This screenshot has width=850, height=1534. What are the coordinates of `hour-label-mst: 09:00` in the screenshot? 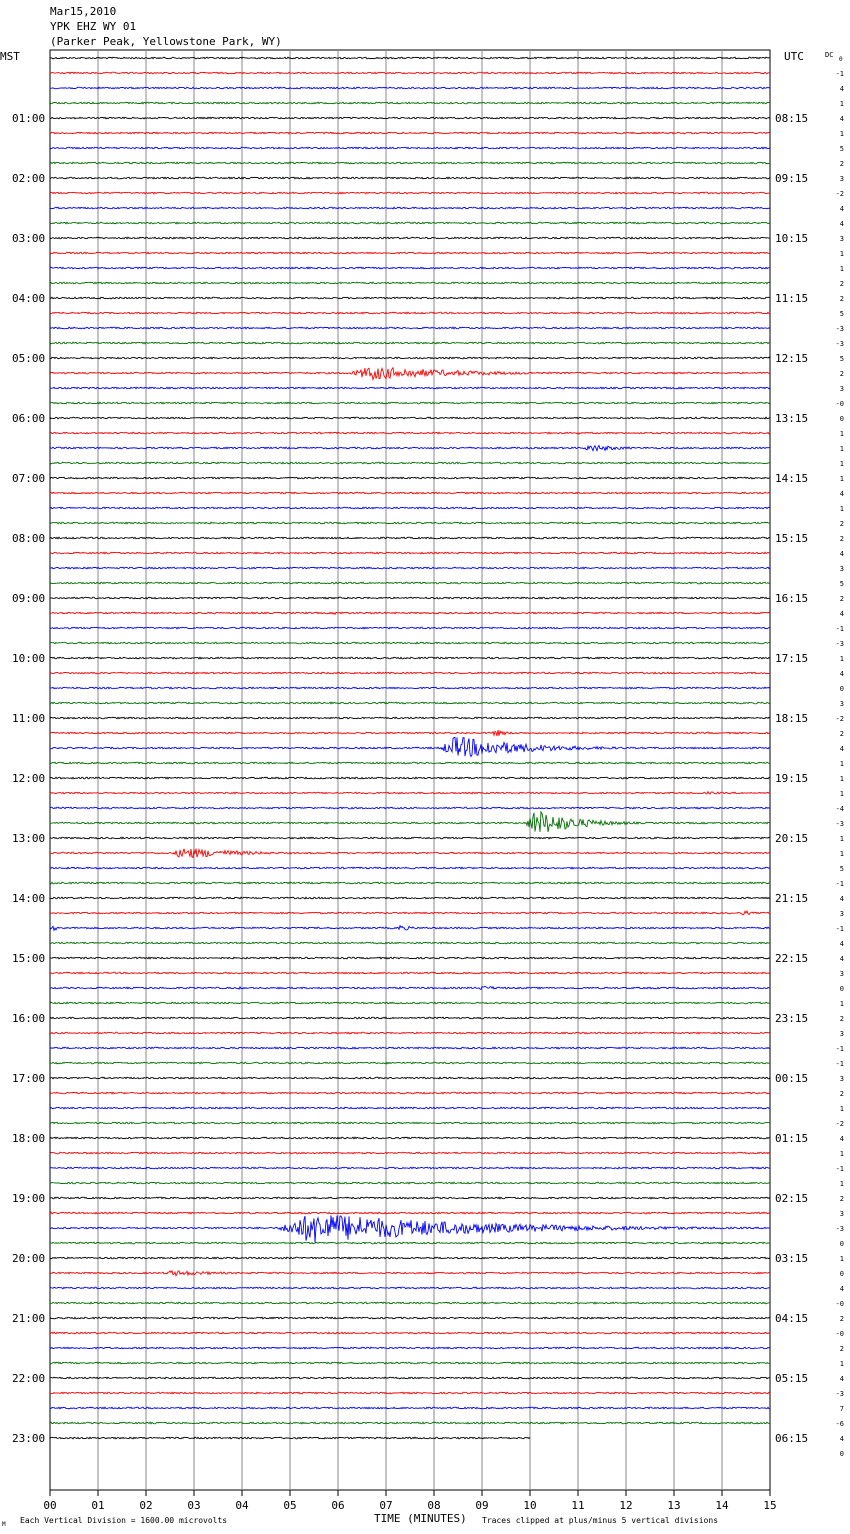 It's located at (28, 598).